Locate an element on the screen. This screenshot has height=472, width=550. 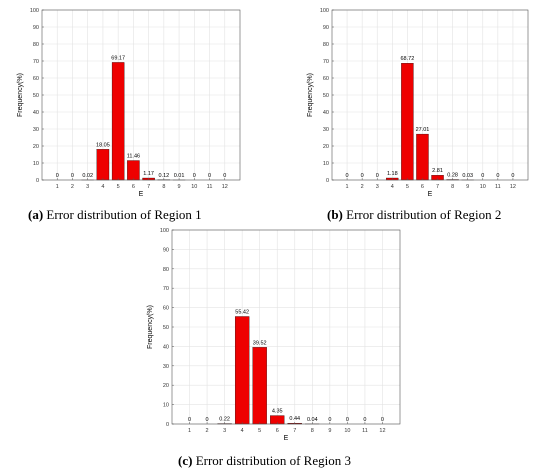
caption-b-letter: (b) is located at coordinates (335, 214).